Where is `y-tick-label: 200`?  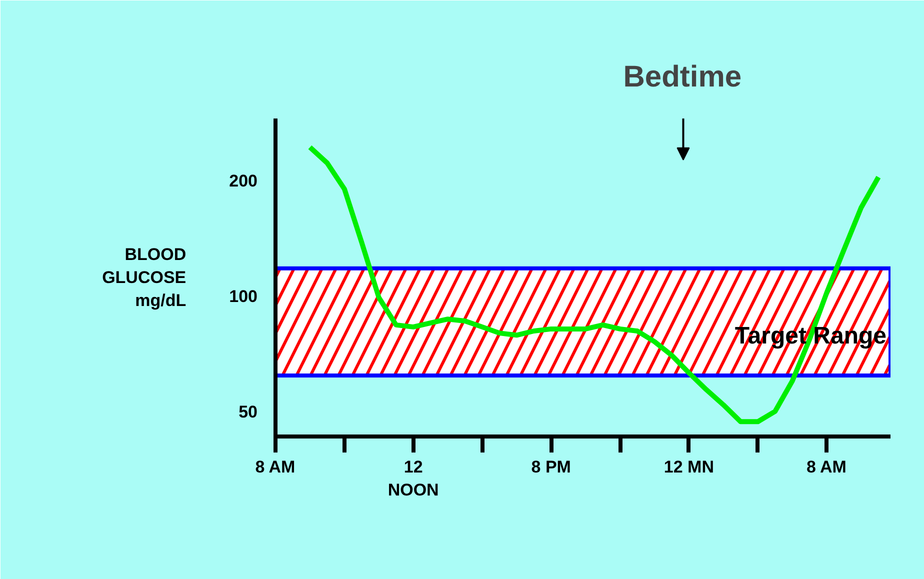
y-tick-label: 200 is located at coordinates (243, 180).